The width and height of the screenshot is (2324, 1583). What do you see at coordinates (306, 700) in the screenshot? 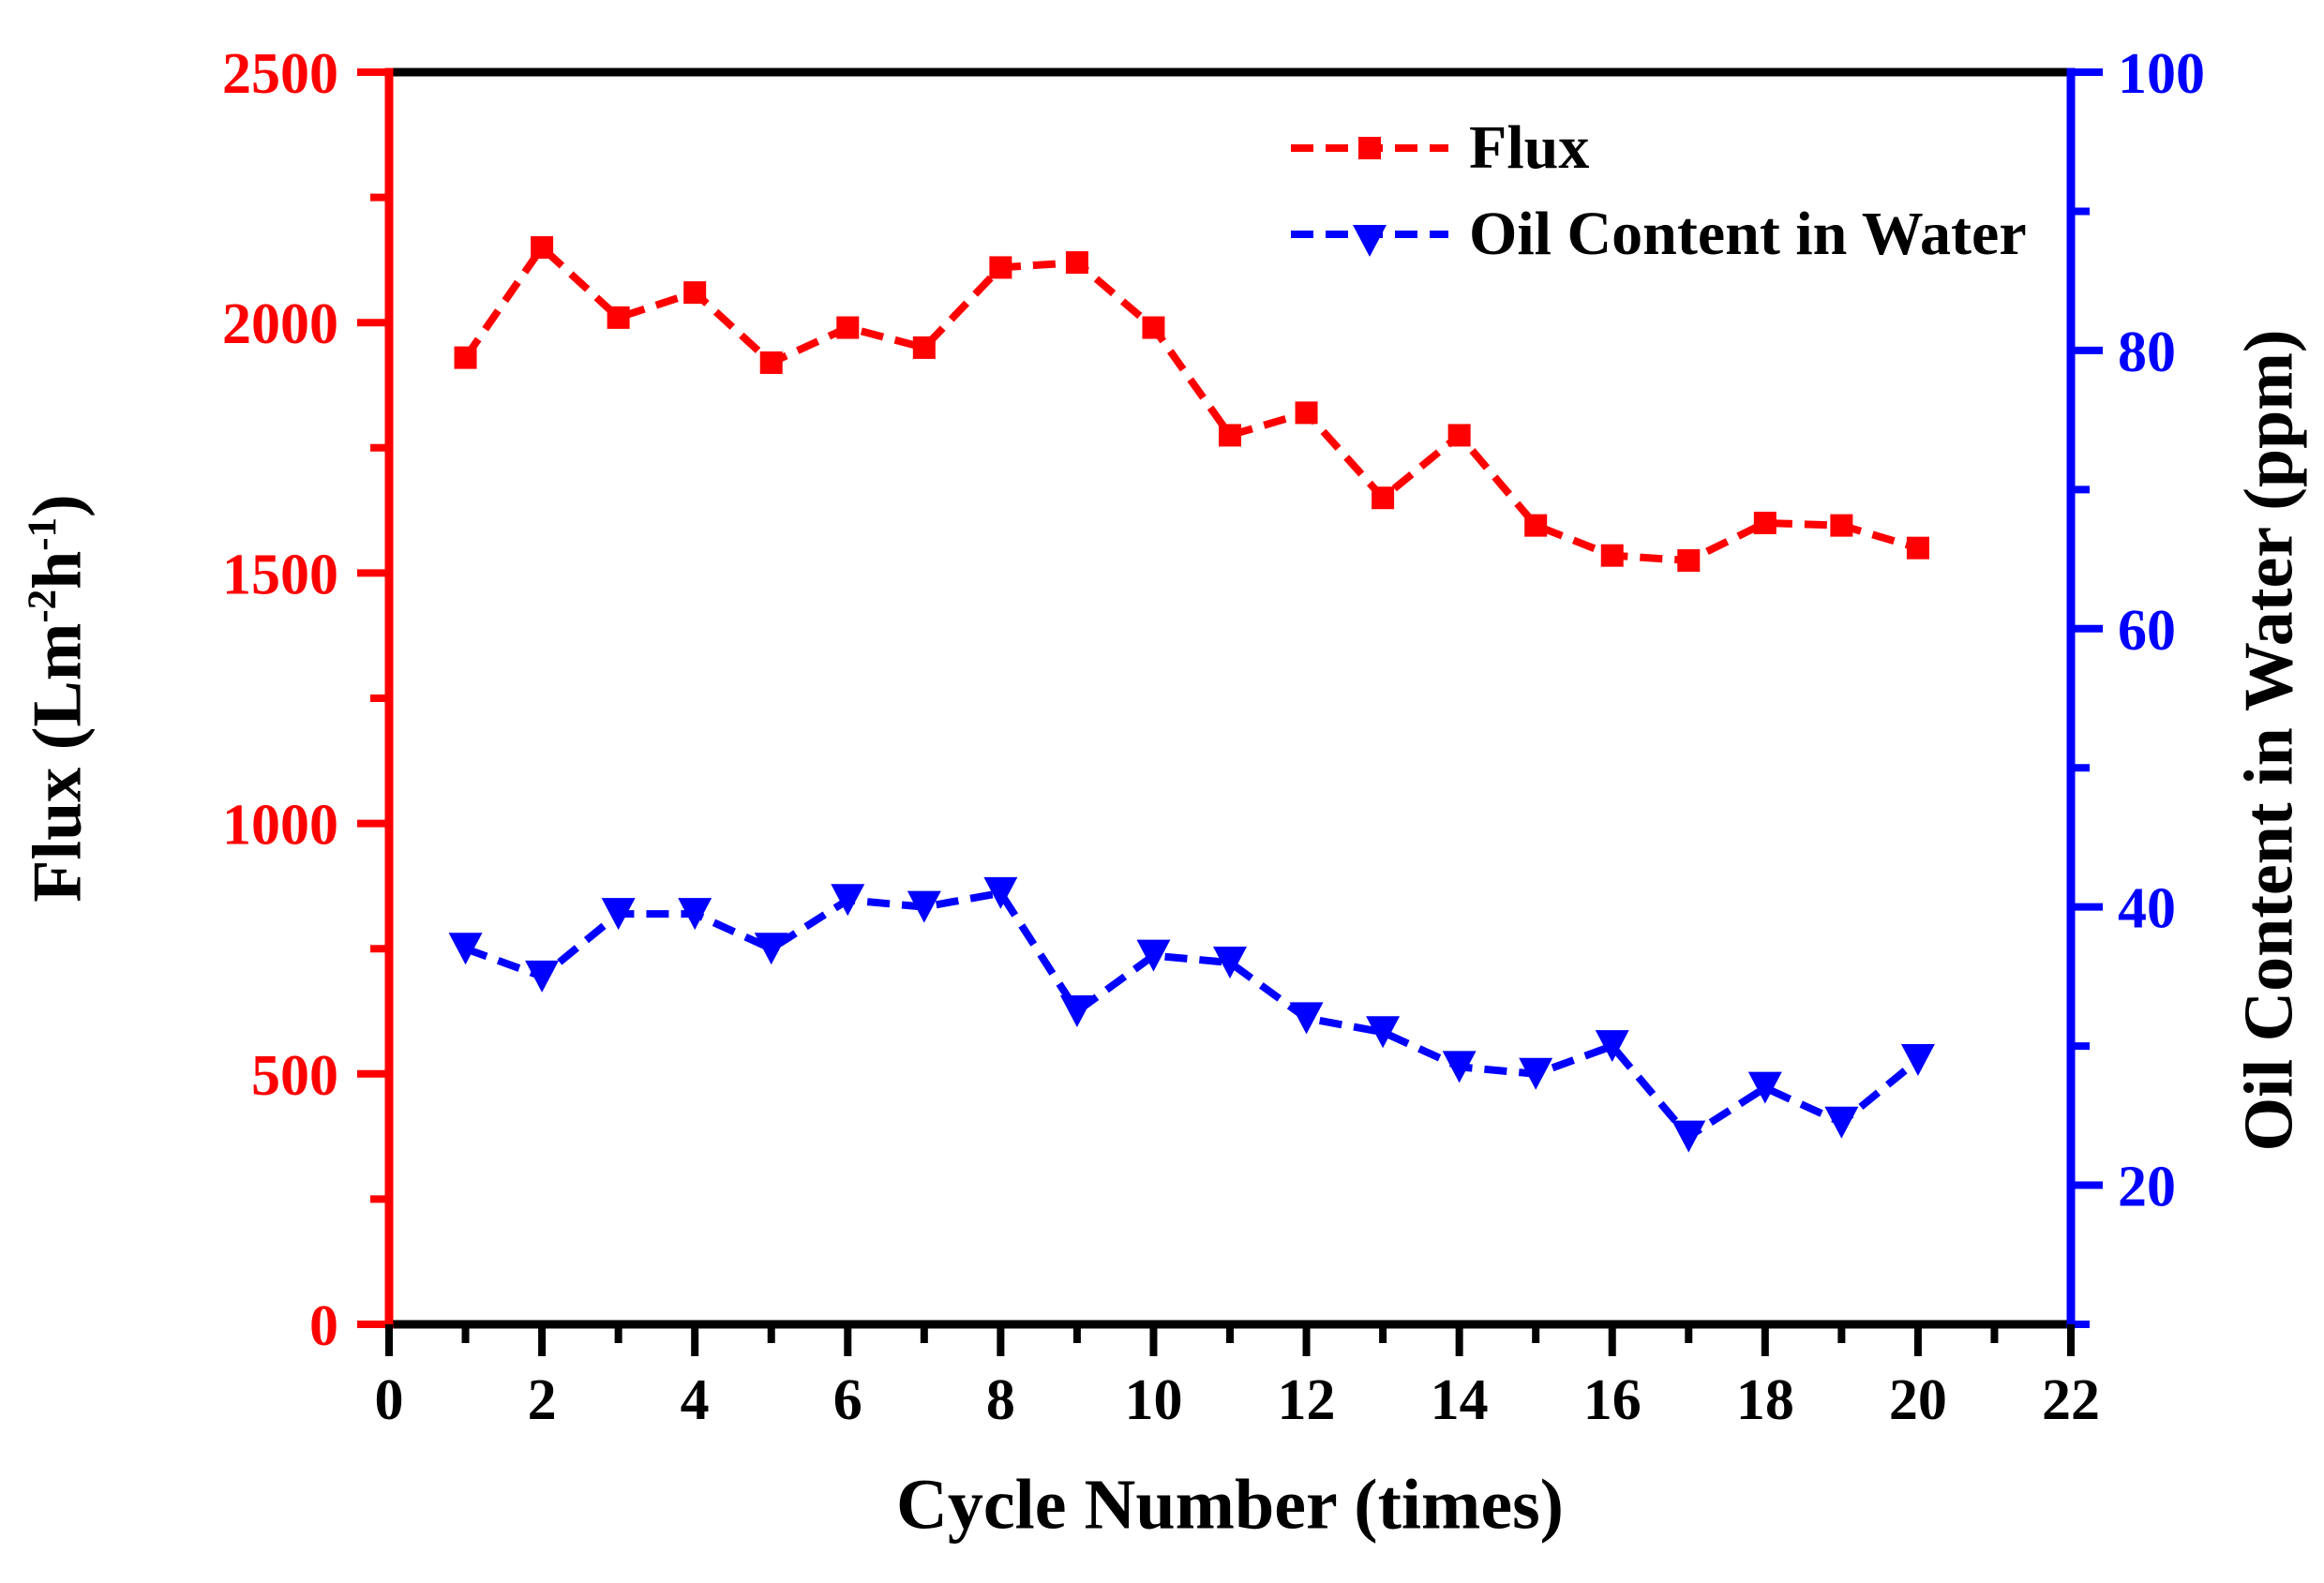
I see `left-axis-ticks: 0 500 1000 1500 2000 2500` at bounding box center [306, 700].